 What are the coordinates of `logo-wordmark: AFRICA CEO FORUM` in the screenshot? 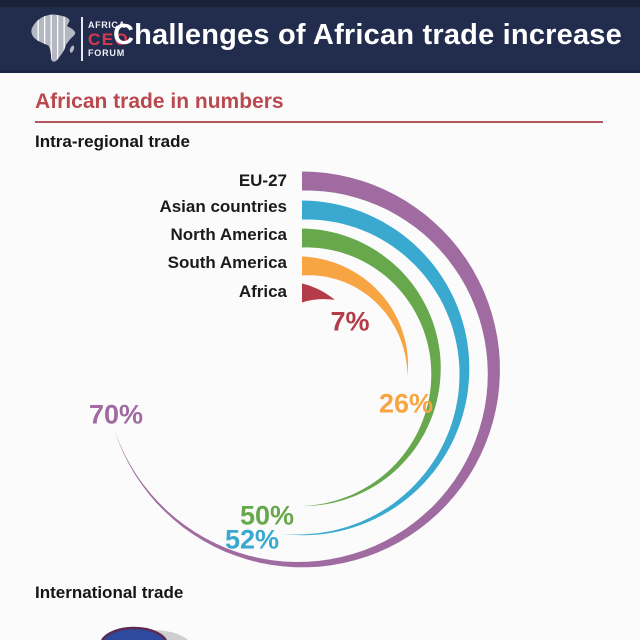 It's located at (109, 38).